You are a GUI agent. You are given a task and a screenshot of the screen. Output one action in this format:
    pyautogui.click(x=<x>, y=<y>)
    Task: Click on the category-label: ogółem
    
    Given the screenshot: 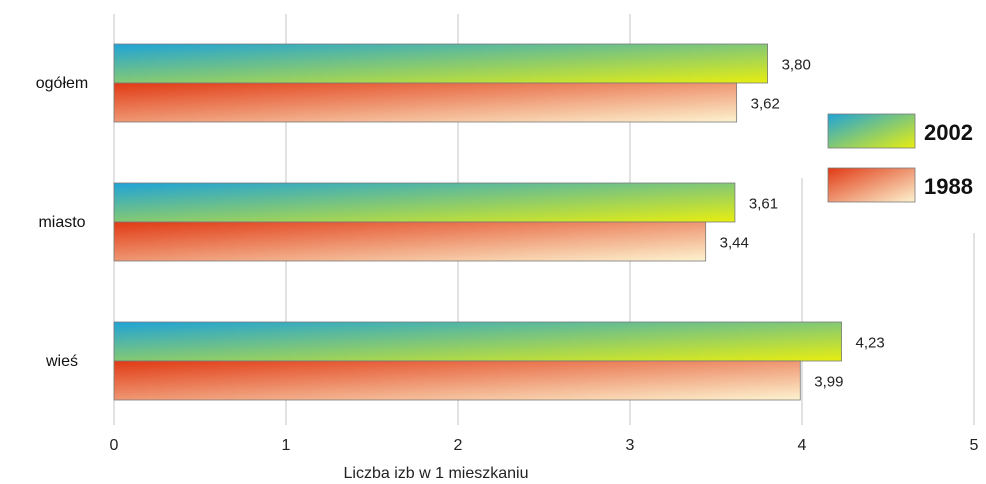 What is the action you would take?
    pyautogui.click(x=62, y=83)
    